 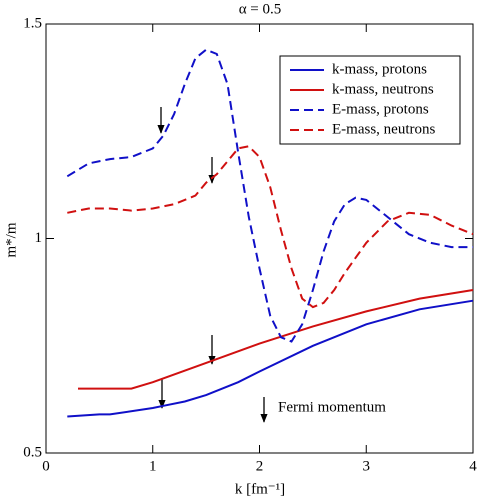 I want to click on legend-label: E-mass, protons, so click(x=380, y=109).